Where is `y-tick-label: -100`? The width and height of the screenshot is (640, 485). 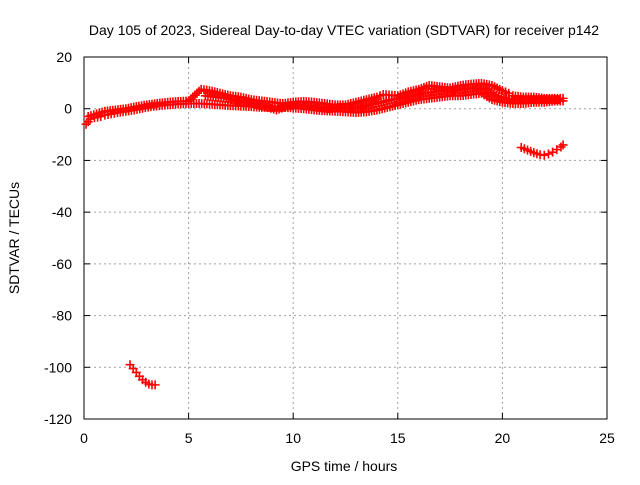
y-tick-label: -100 is located at coordinates (58, 367).